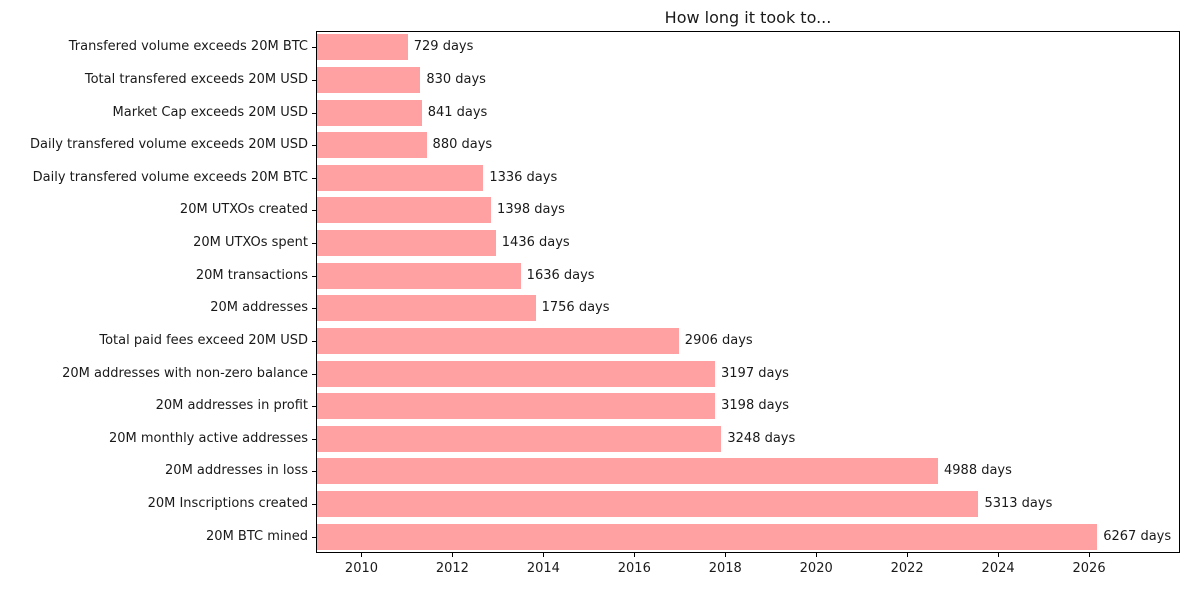 The image size is (1189, 590). I want to click on x-tick-label: 2026, so click(1089, 568).